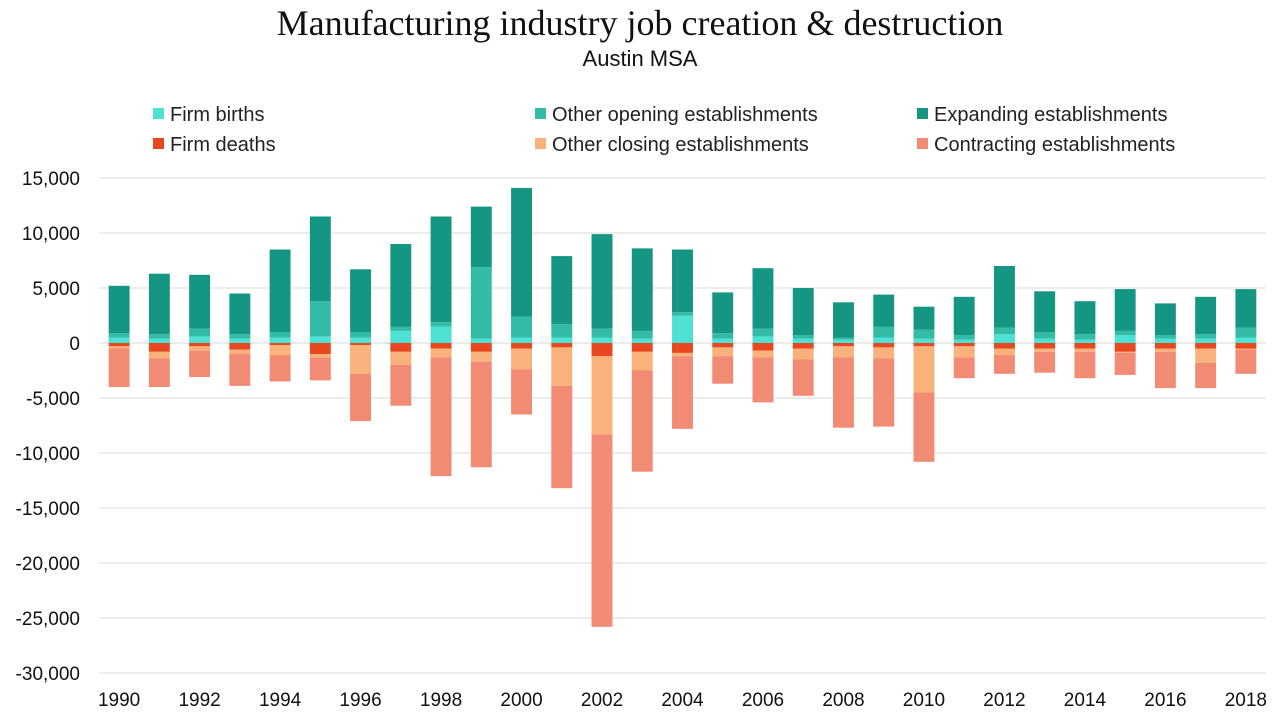 The image size is (1280, 720). I want to click on y-tick-label: 5,000, so click(56, 289).